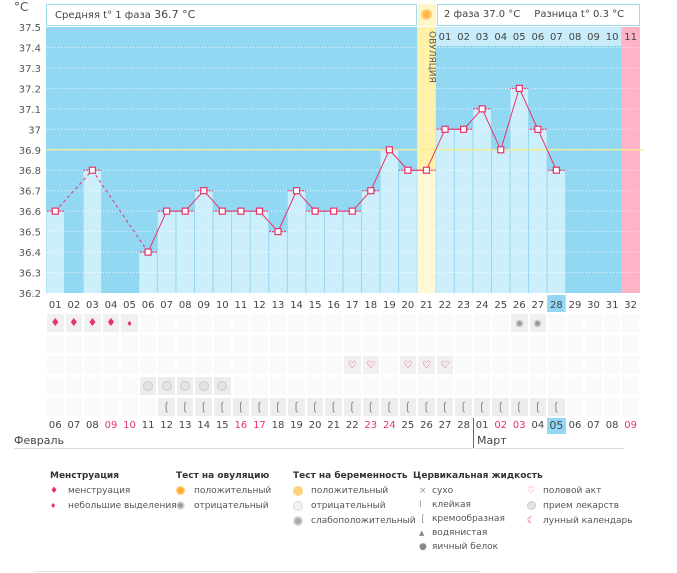 This screenshot has width=677, height=573. I want to click on calendar-date: 16, so click(241, 425).